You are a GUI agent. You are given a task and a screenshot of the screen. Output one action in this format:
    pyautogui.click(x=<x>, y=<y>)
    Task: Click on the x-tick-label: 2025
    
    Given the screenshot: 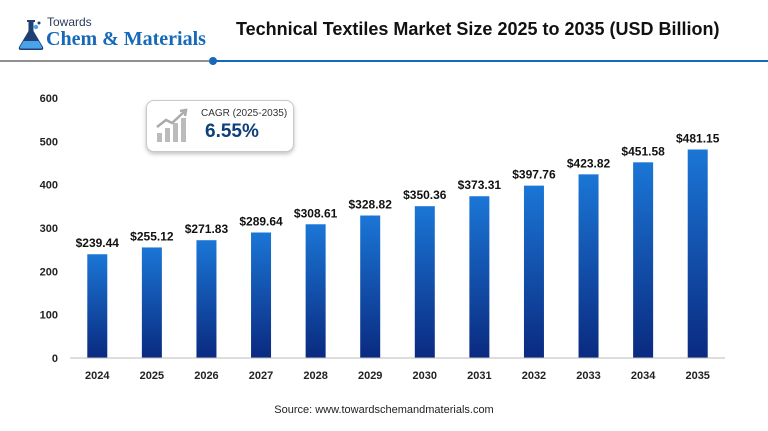 What is the action you would take?
    pyautogui.click(x=152, y=376)
    